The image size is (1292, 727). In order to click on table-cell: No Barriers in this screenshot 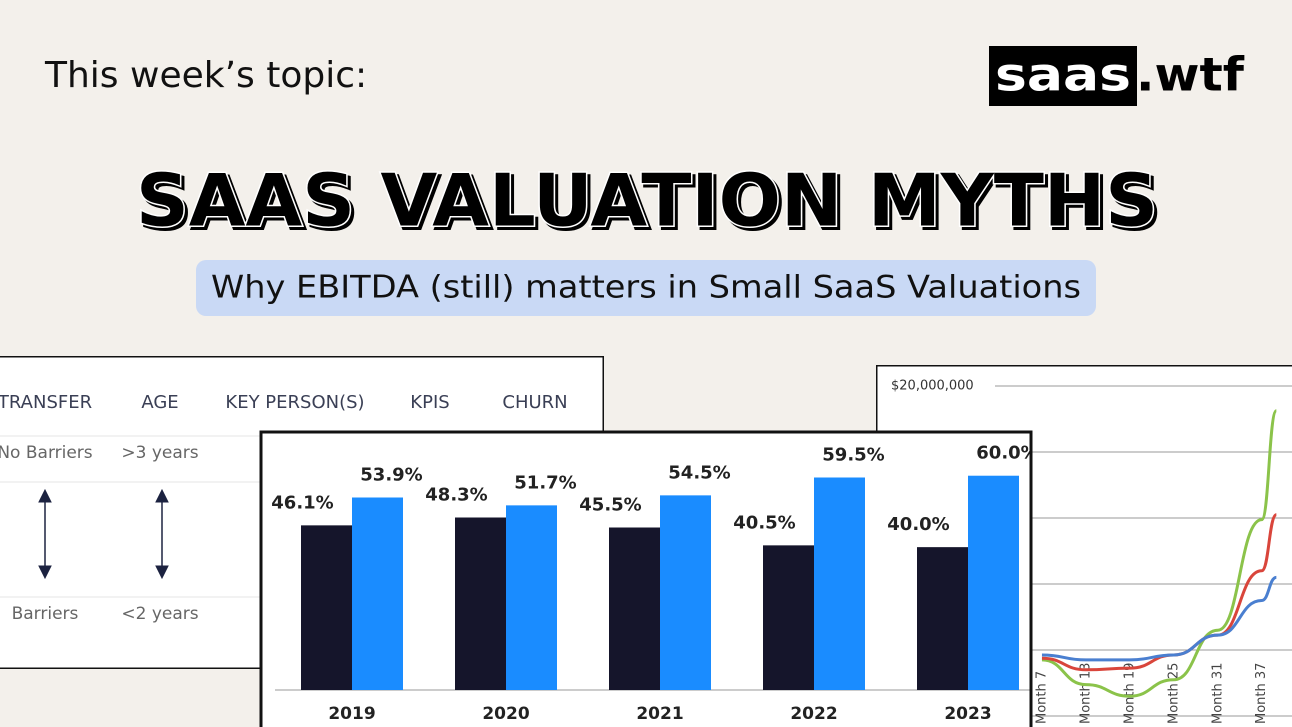, I will do `click(46, 453)`.